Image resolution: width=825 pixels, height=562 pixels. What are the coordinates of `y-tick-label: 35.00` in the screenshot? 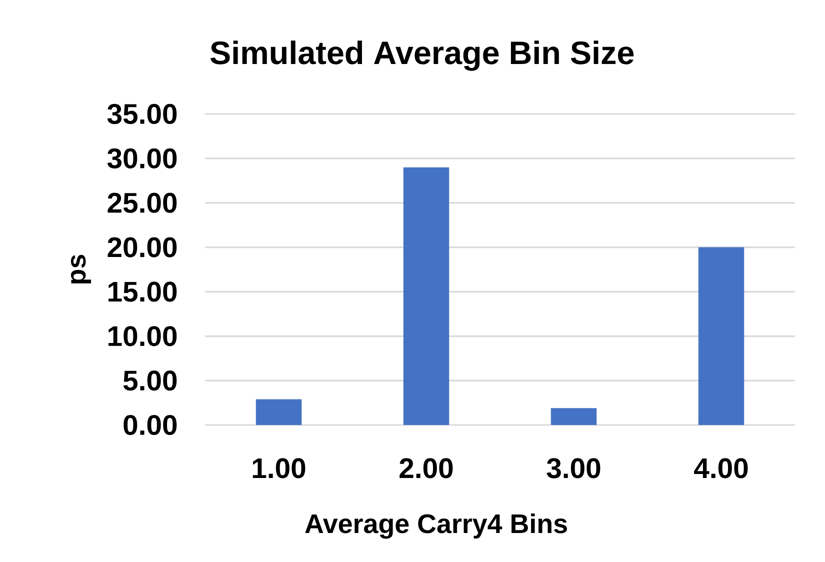 It's located at (142, 114).